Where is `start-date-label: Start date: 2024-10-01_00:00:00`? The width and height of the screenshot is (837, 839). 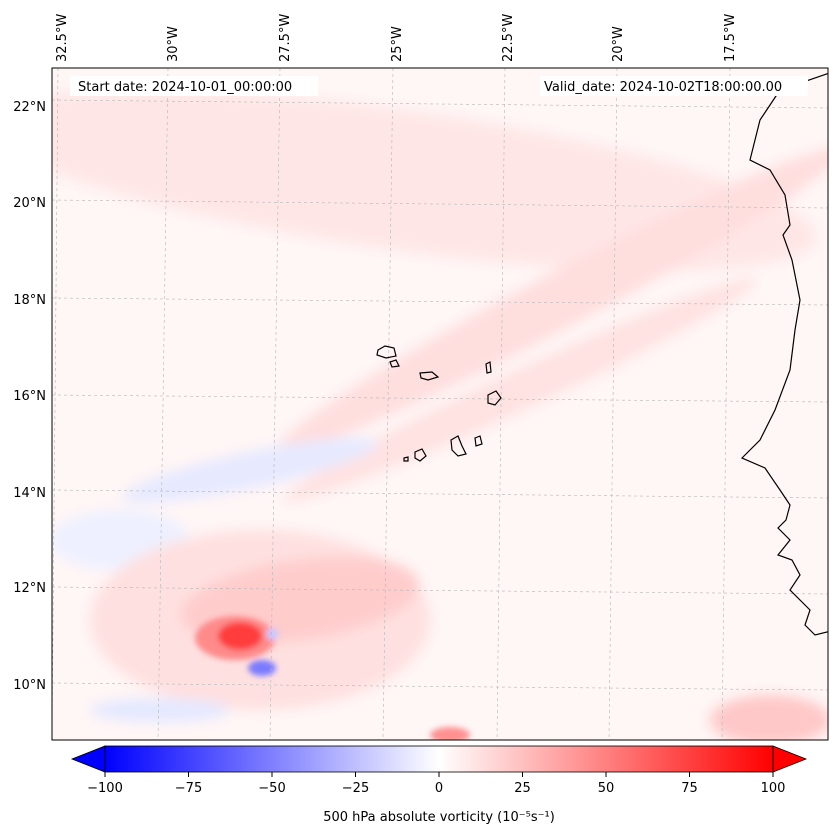
start-date-label: Start date: 2024-10-01_00:00:00 is located at coordinates (185, 87).